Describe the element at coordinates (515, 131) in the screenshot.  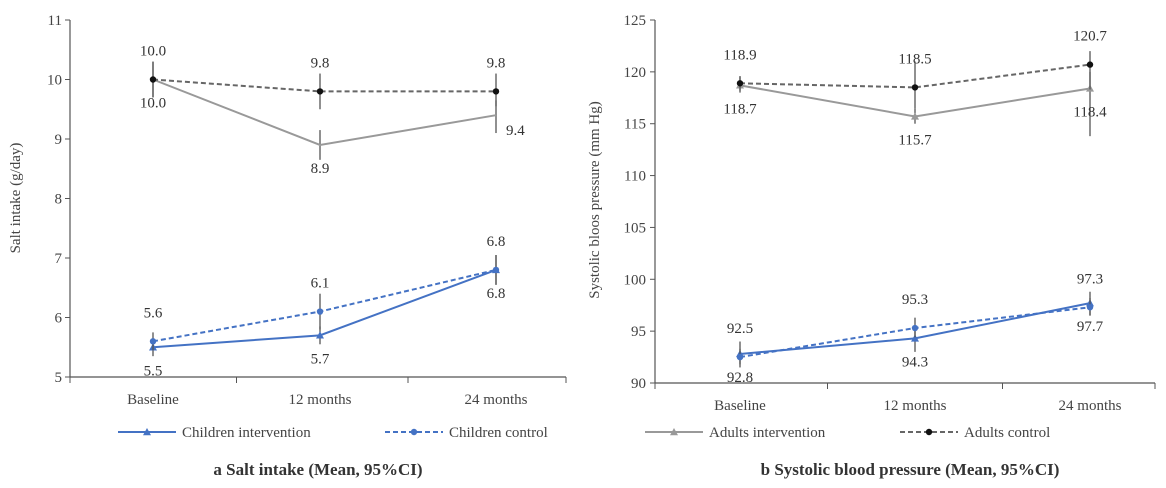
I see `data-label: 9.4` at that location.